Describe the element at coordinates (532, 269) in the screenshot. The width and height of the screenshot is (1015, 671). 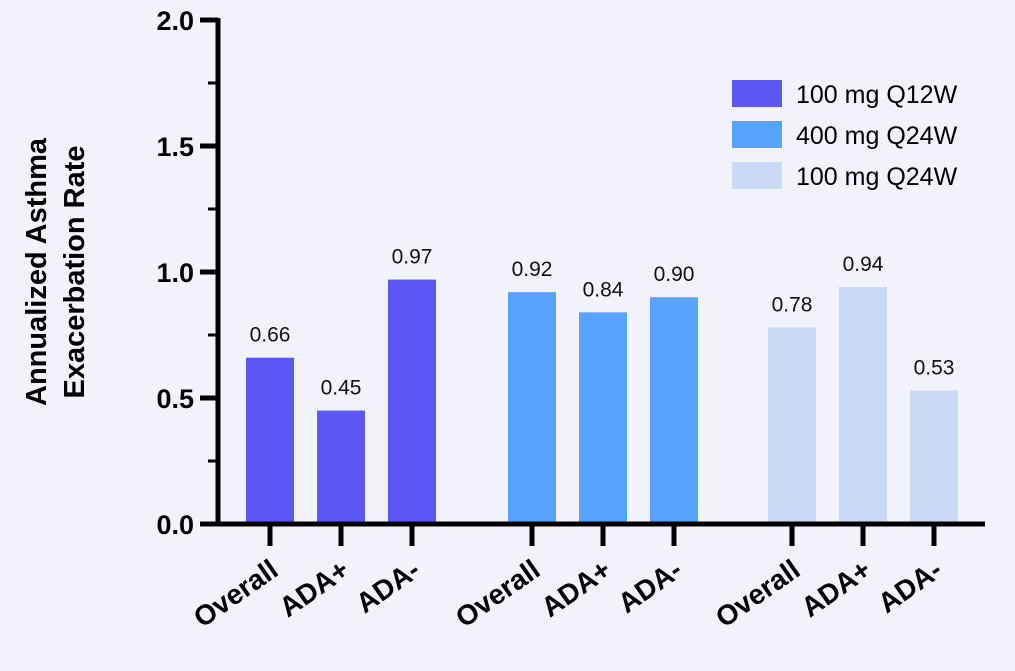
I see `bar-data-label: 0.92` at that location.